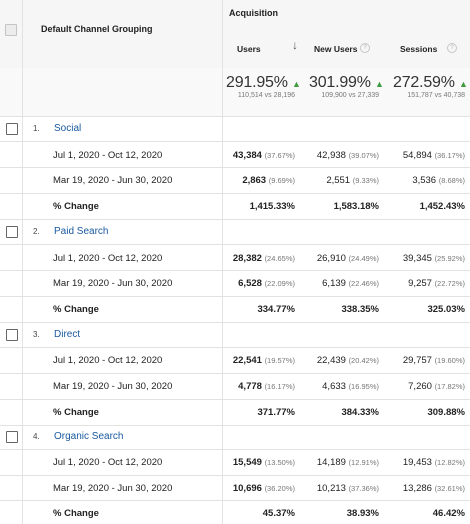 The image size is (470, 524). Describe the element at coordinates (347, 488) in the screenshot. I see `new-users-value: 10,213 (37.36%)` at that location.